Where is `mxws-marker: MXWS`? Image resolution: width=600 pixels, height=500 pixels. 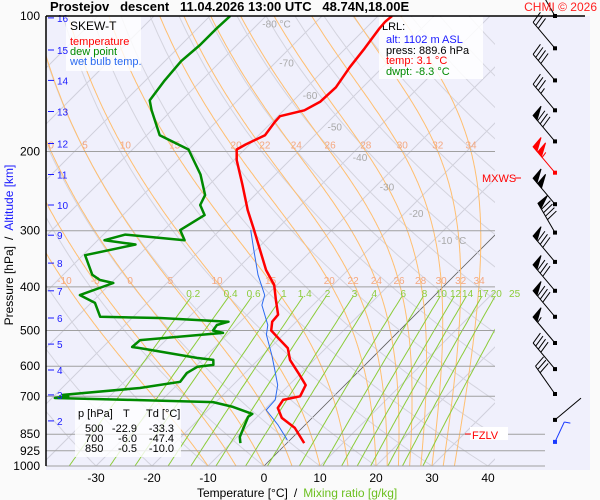 mxws-marker: MXWS is located at coordinates (501, 179).